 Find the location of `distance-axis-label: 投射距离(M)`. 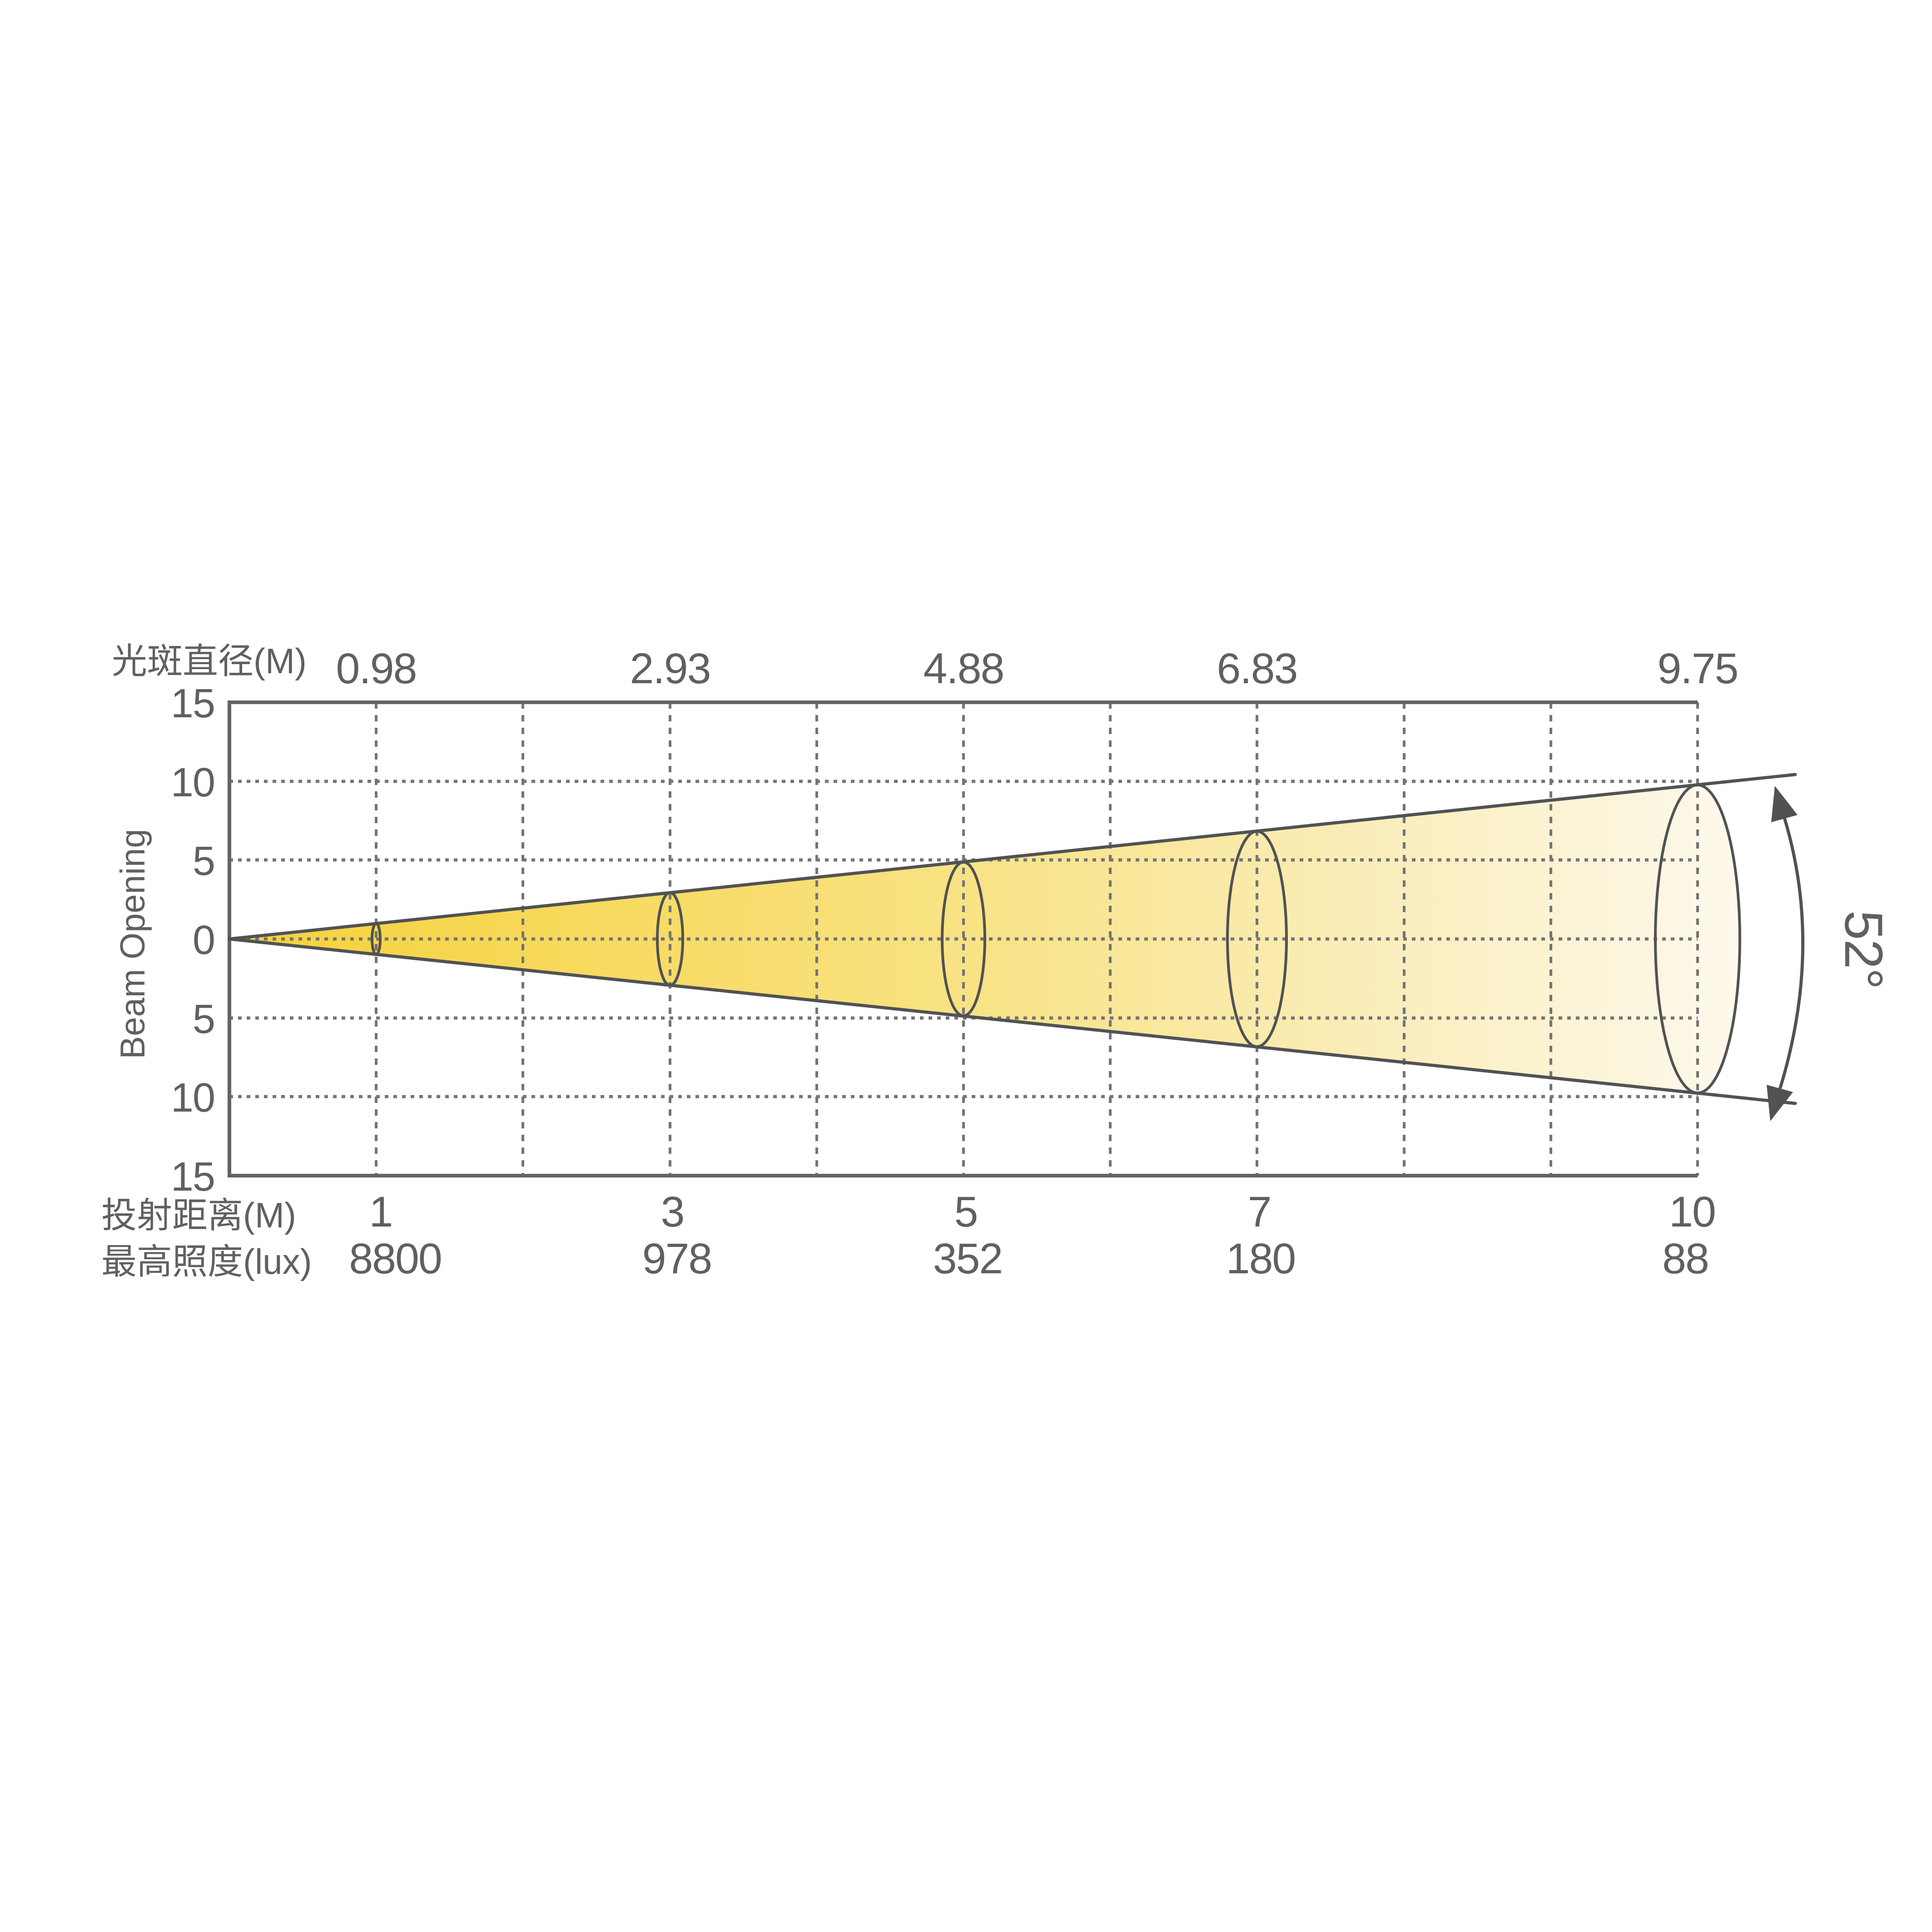

distance-axis-label: 投射距离(M) is located at coordinates (198, 1215).